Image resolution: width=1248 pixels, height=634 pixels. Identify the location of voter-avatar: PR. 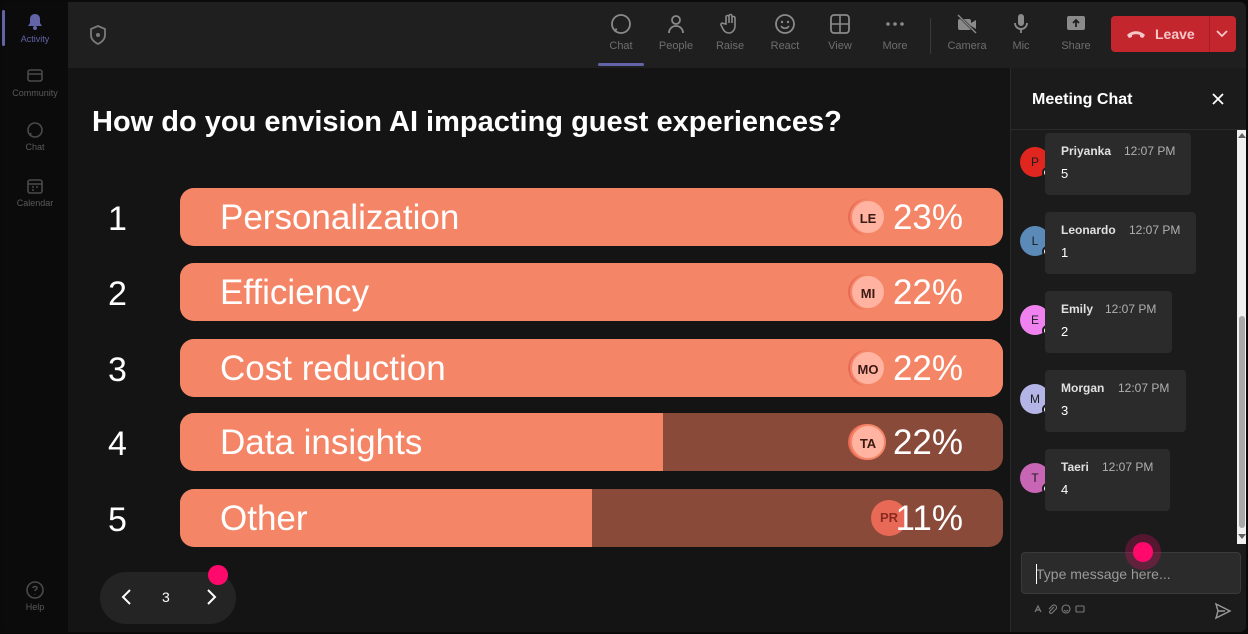
(889, 518).